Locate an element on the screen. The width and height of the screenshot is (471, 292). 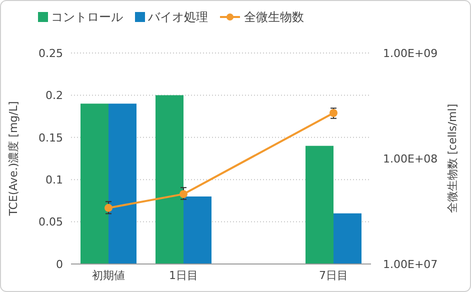
y-tick-label: 0.1 is located at coordinates (54, 179).